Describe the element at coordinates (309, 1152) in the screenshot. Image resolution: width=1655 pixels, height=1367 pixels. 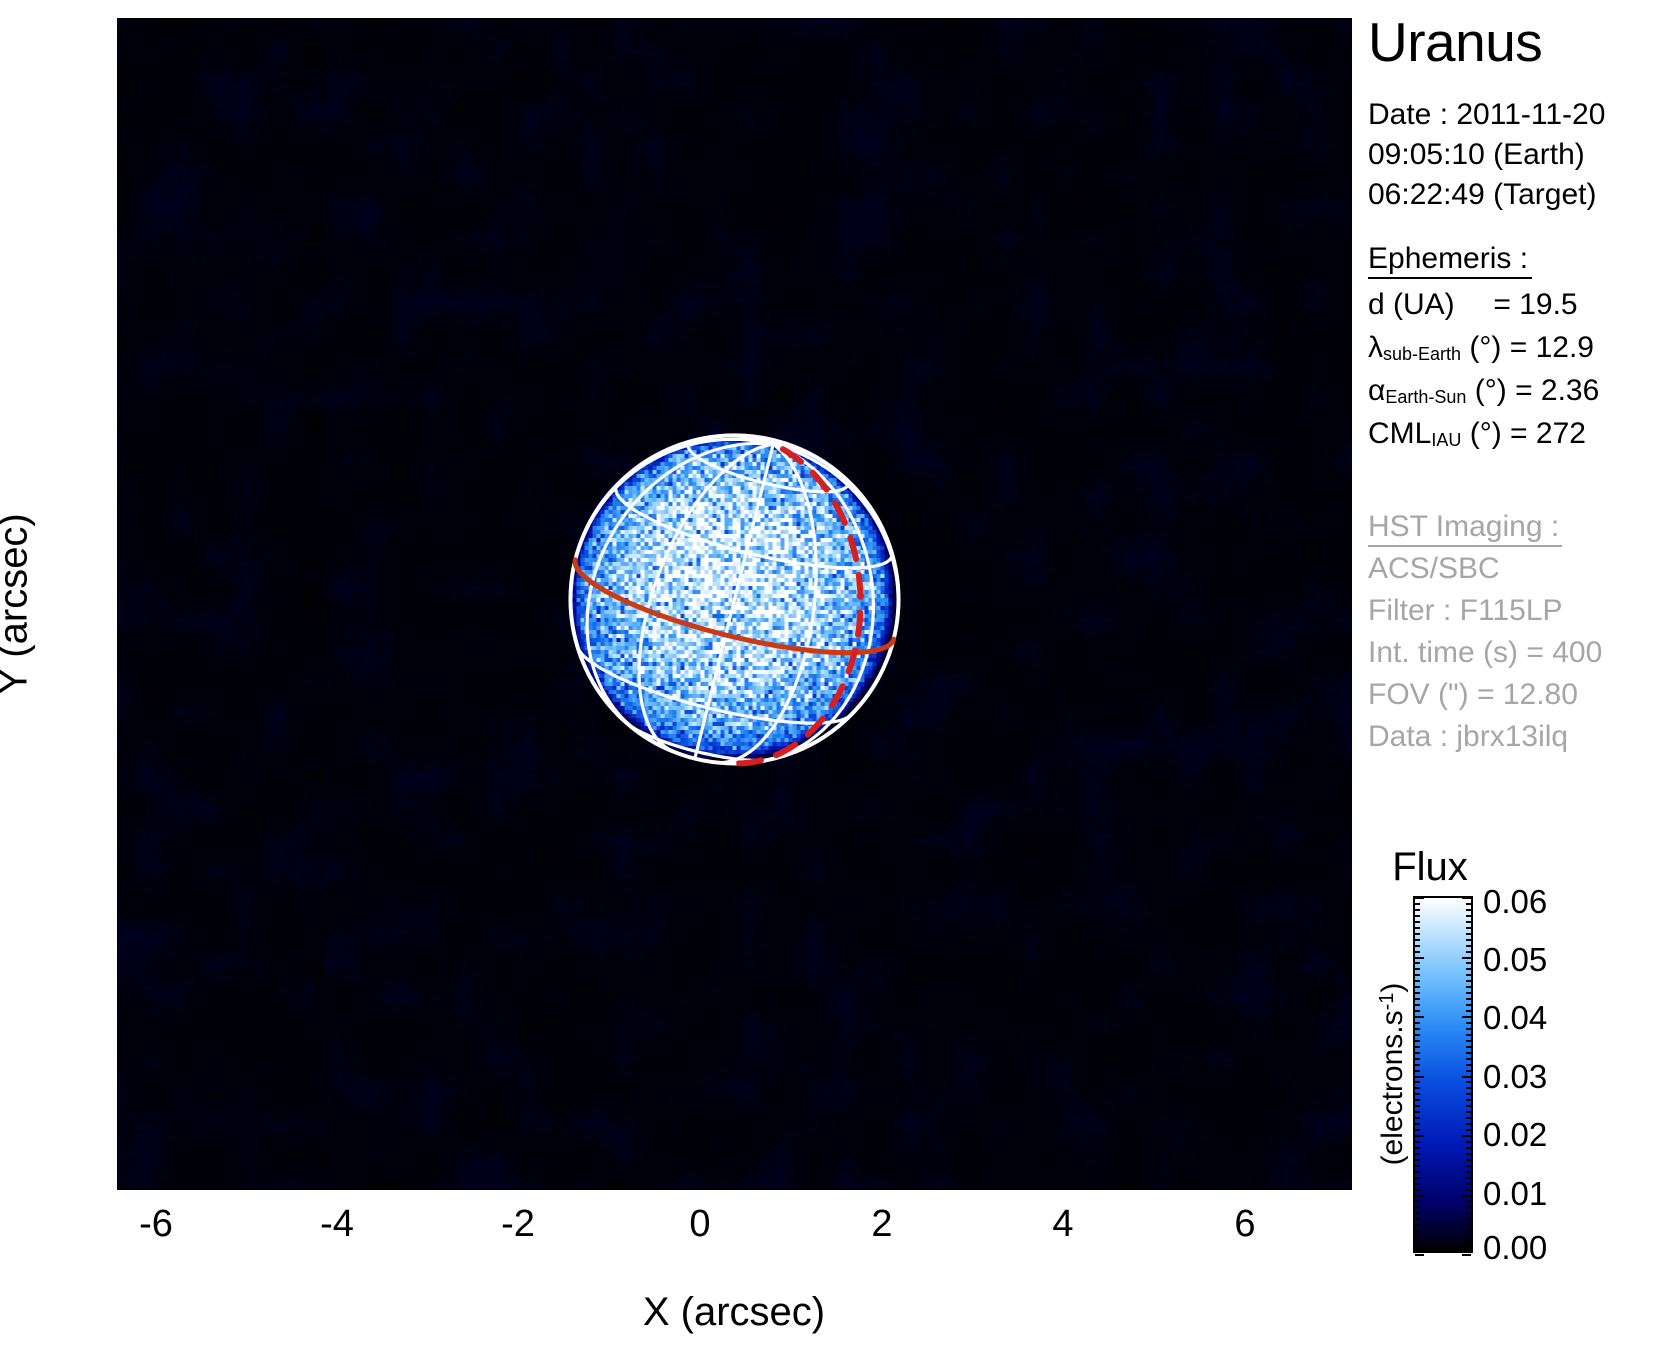
I see `y-tick-label: -6` at that location.